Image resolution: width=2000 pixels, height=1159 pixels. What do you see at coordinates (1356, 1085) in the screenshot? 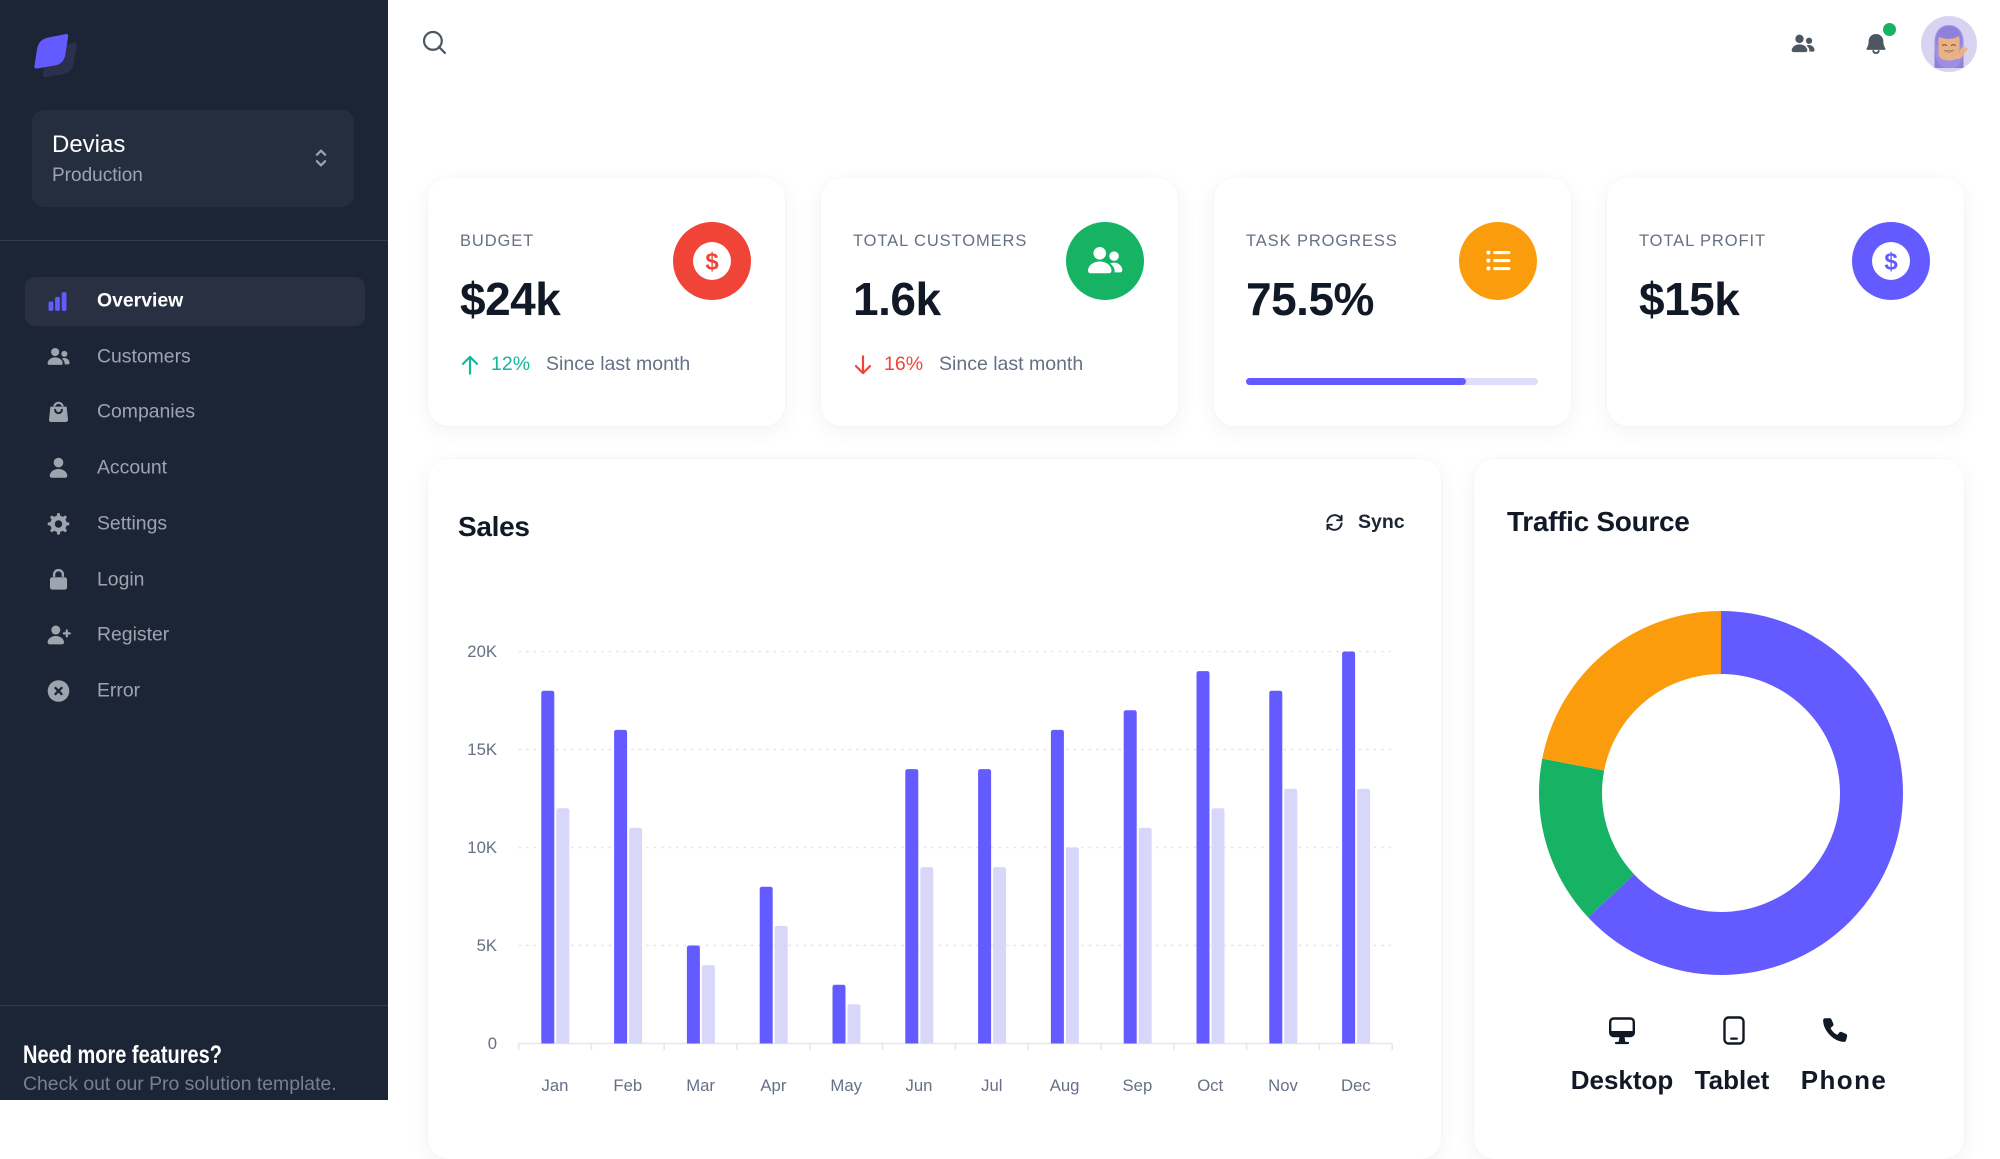
I see `svg-text: Dec` at bounding box center [1356, 1085].